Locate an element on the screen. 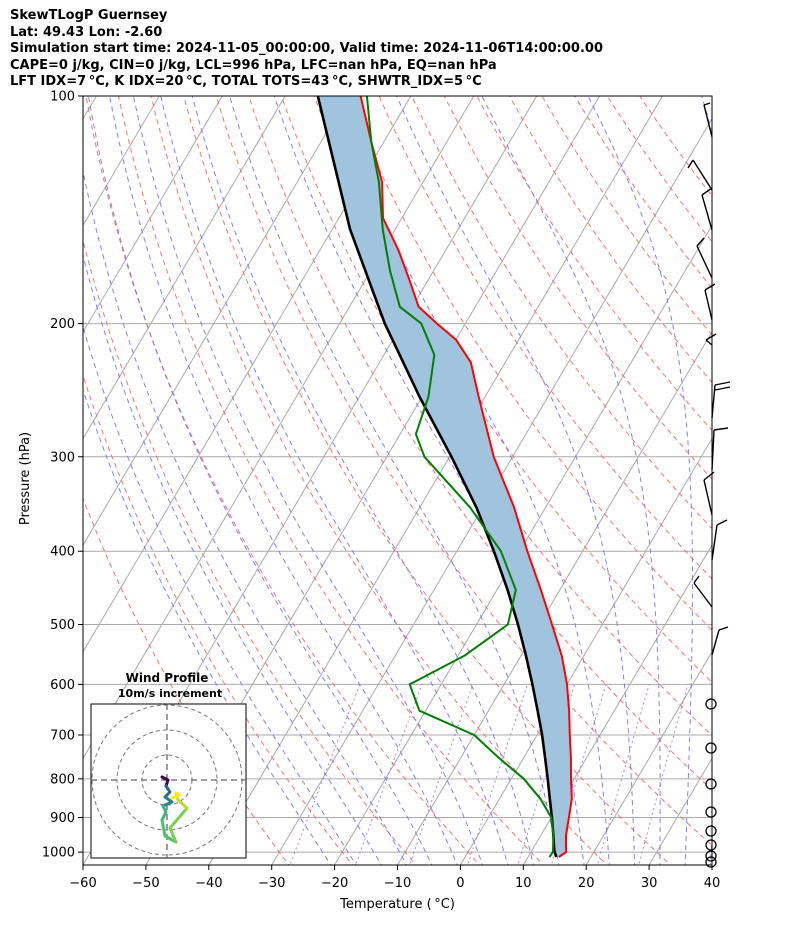  y-tick-label: 600 is located at coordinates (62, 685).